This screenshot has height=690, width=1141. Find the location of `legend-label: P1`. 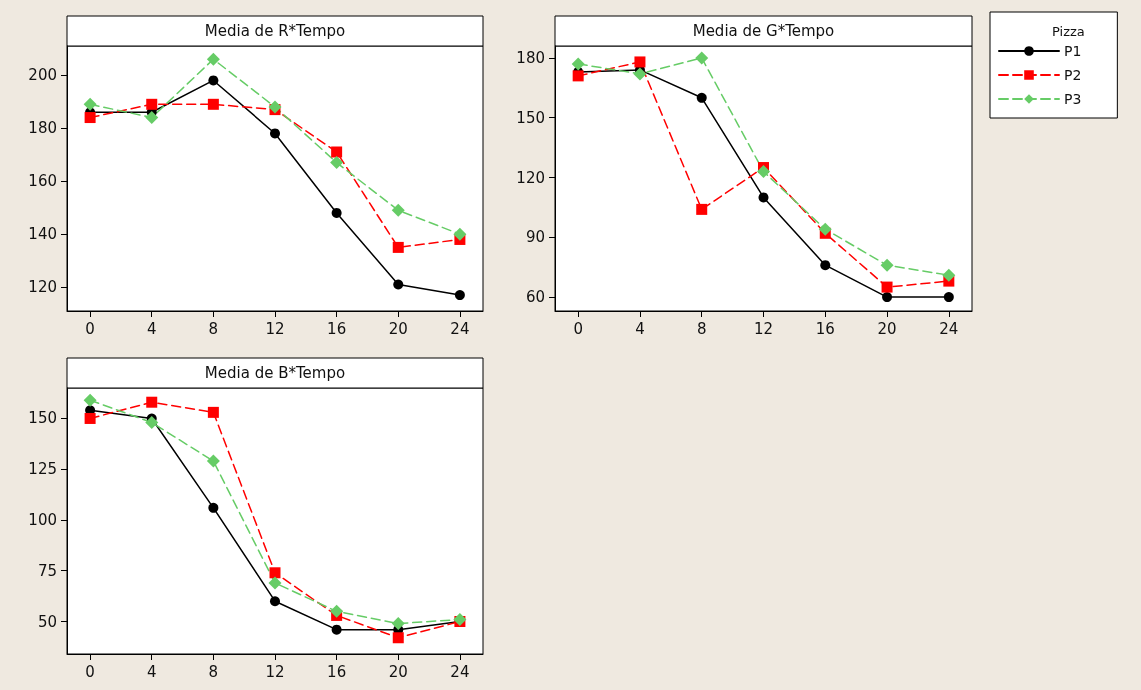

legend-label: P1 is located at coordinates (1073, 51).